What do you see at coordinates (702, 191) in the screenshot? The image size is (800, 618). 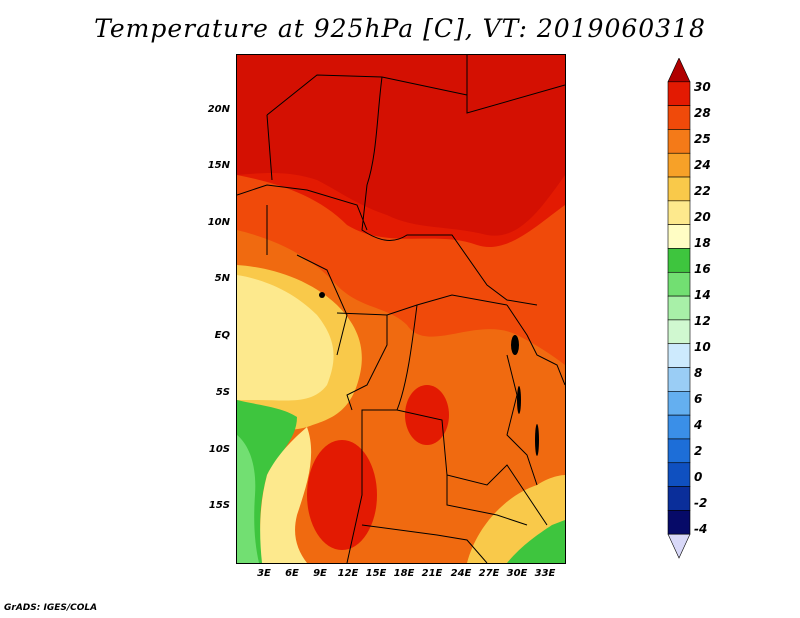 I see `colorbar-label: 22` at bounding box center [702, 191].